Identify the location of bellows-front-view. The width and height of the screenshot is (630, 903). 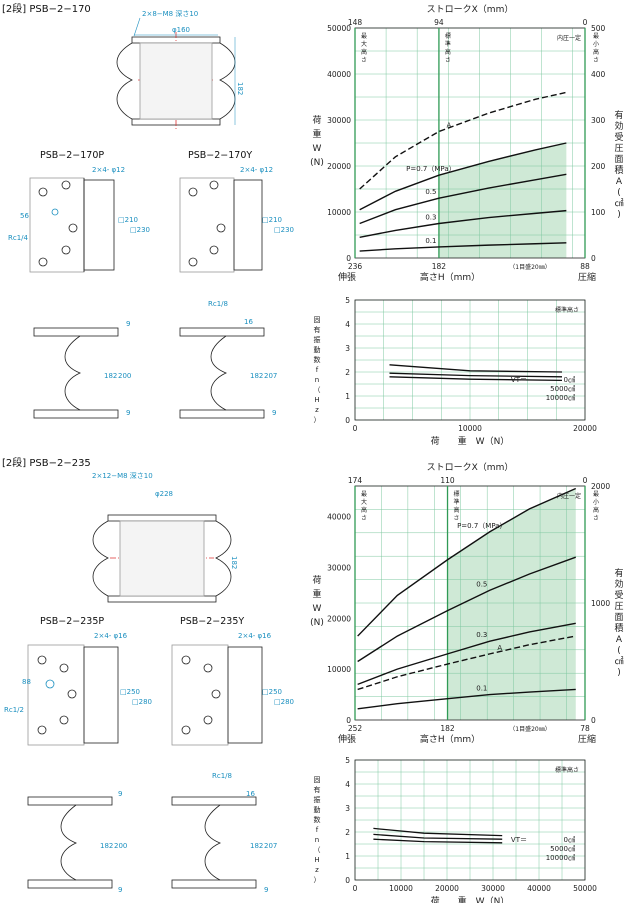
(162, 558).